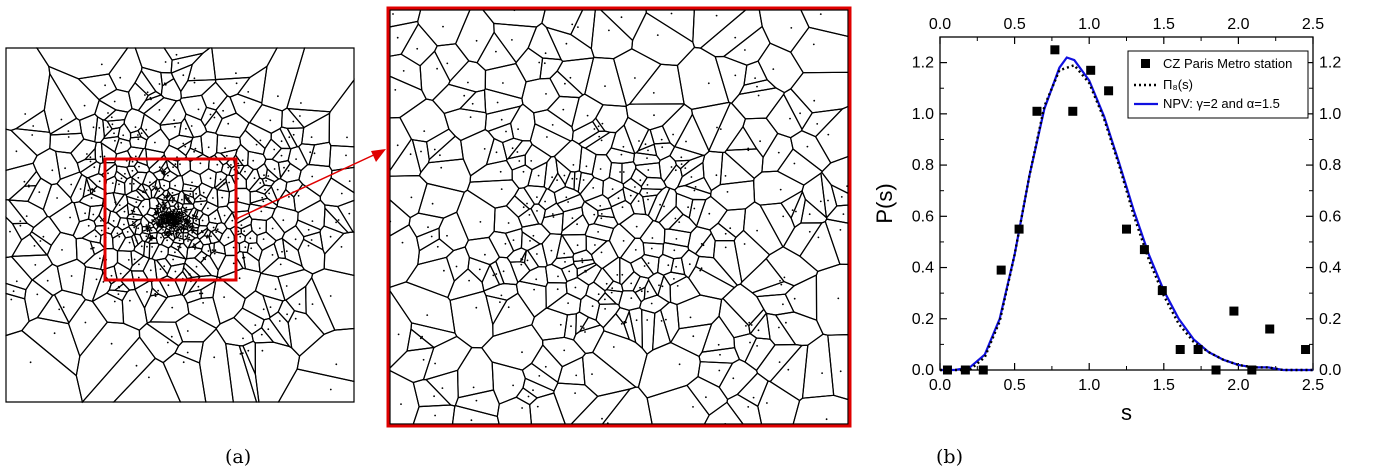 The height and width of the screenshot is (473, 1390). I want to click on y-tick-label: 1.2, so click(923, 63).